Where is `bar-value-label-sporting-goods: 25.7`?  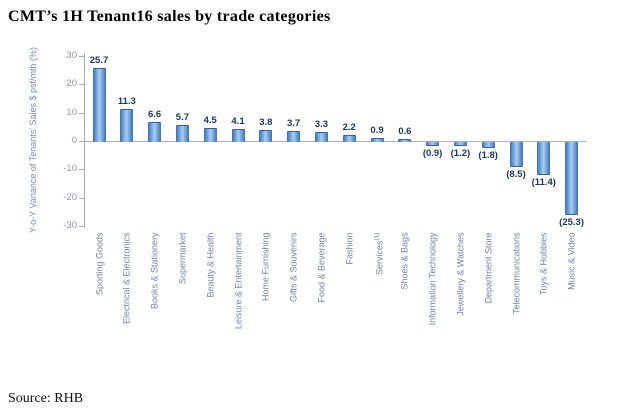 bar-value-label-sporting-goods: 25.7 is located at coordinates (99, 61).